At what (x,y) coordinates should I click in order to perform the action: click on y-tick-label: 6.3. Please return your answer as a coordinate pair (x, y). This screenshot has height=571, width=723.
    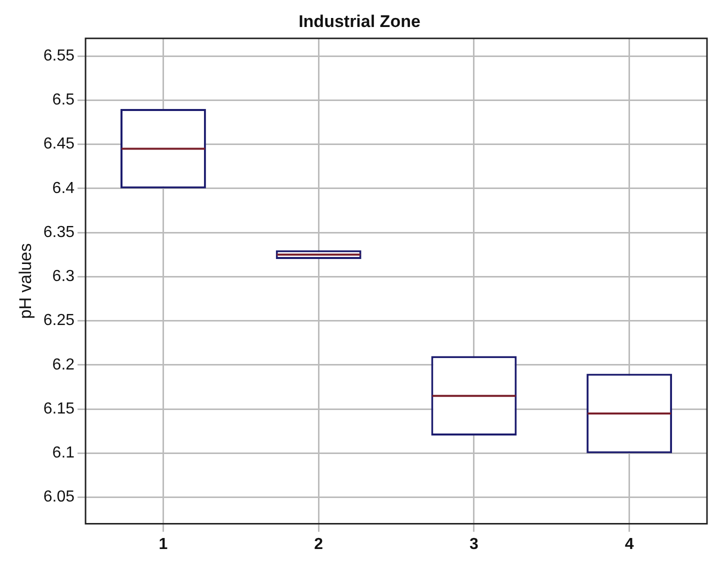
    Looking at the image, I should click on (63, 277).